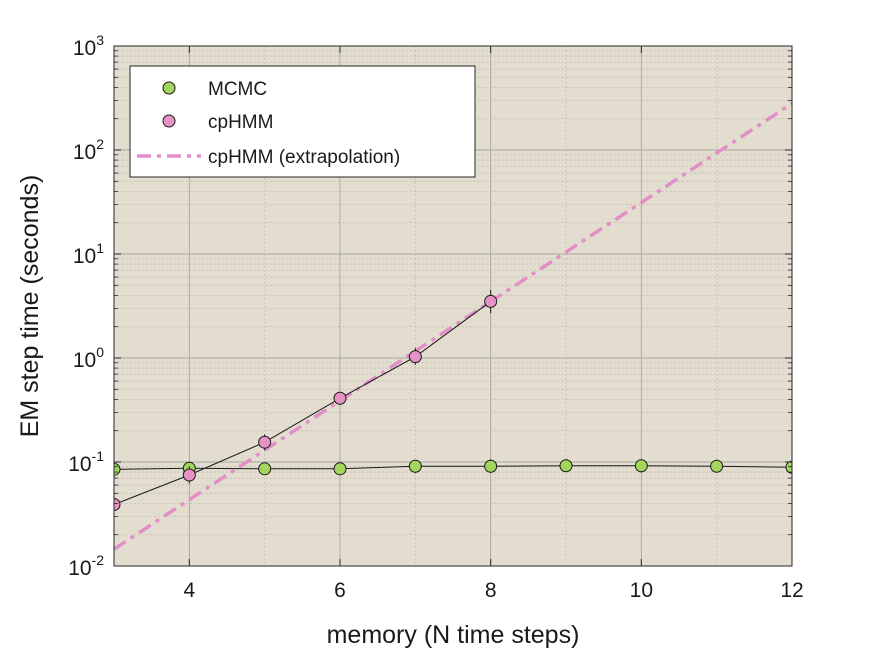  What do you see at coordinates (30, 306) in the screenshot?
I see `y-axis-title: EM step time (seconds)` at bounding box center [30, 306].